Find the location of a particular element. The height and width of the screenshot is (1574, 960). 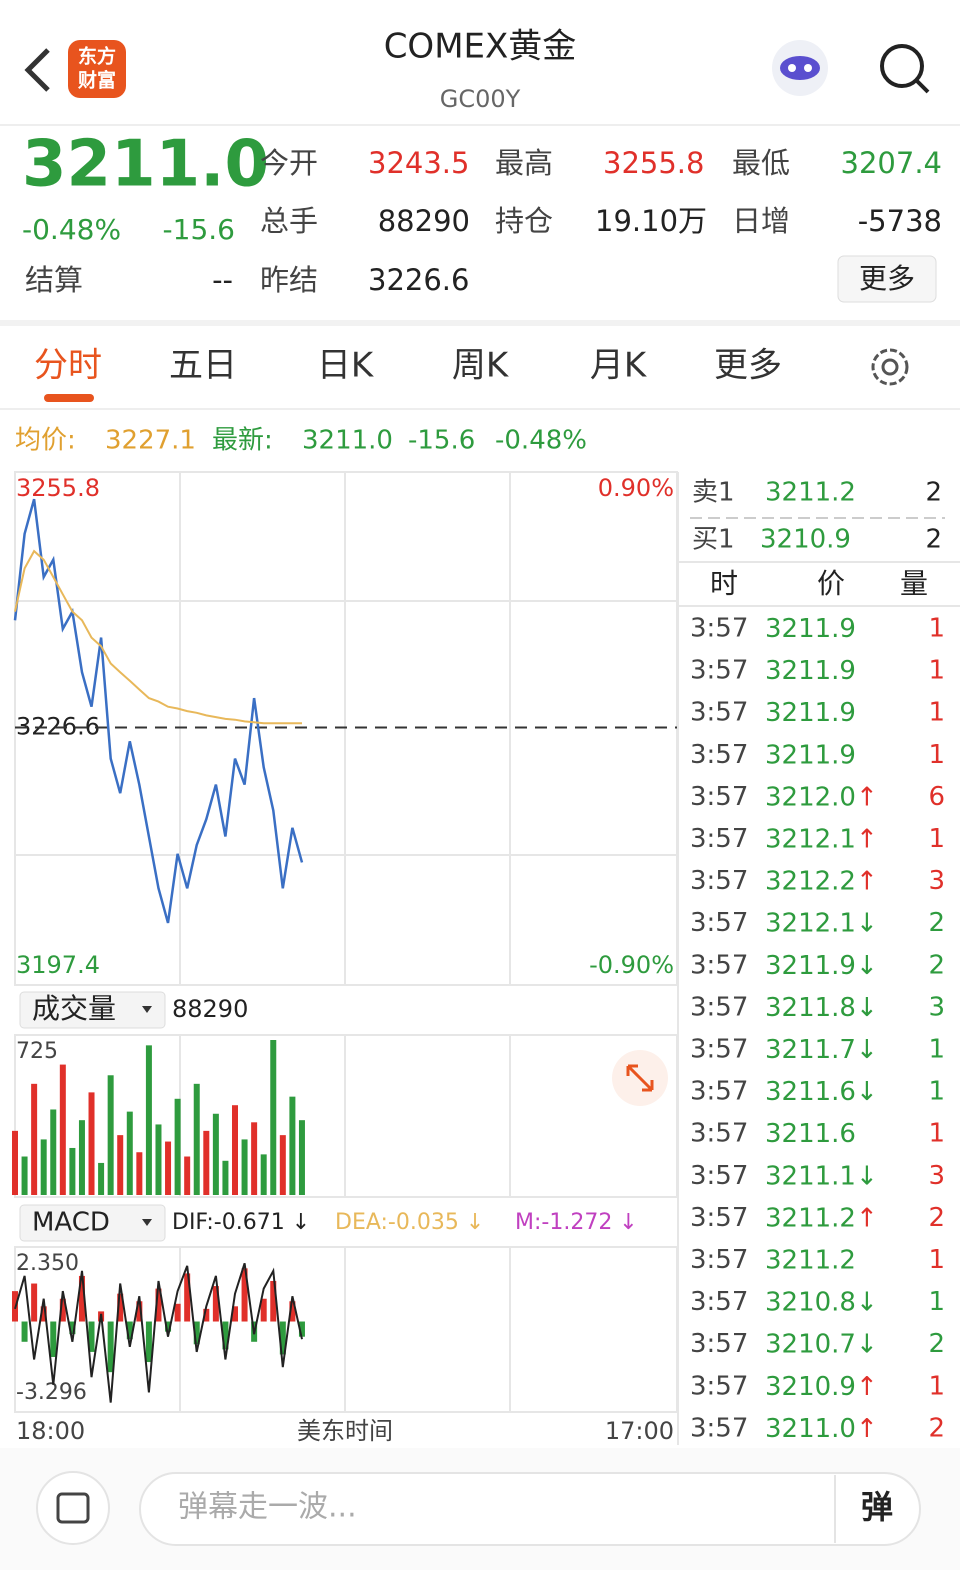

tab: 五日 is located at coordinates (203, 366).